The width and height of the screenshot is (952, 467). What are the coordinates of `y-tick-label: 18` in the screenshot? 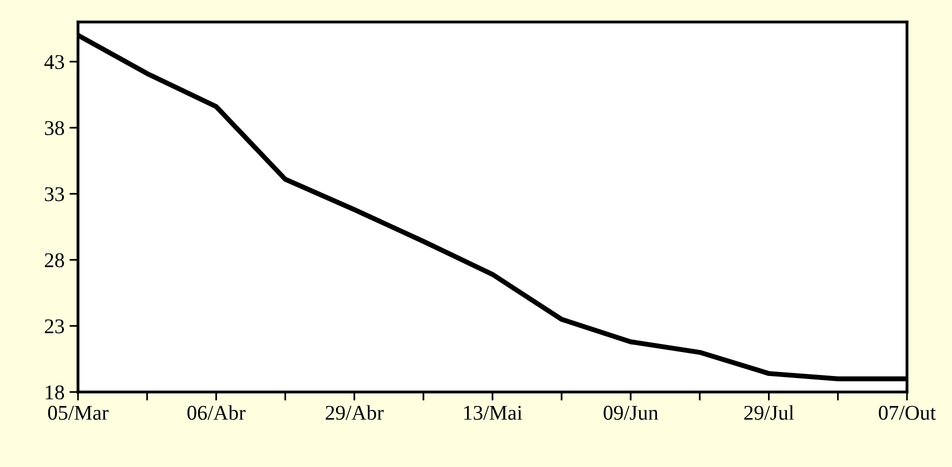 It's located at (55, 392).